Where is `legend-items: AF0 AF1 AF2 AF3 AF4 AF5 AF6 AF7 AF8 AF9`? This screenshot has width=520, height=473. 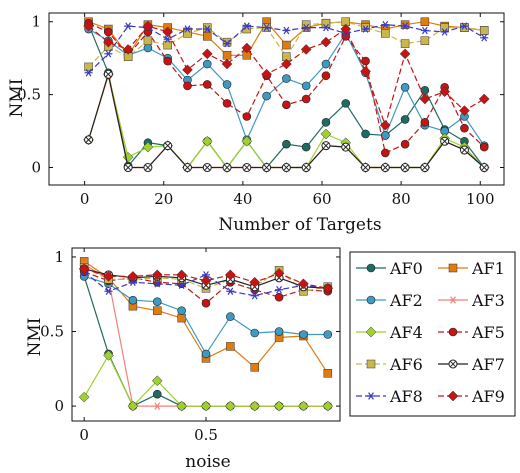
legend-items: AF0 AF1 AF2 AF3 AF4 AF5 AF6 AF7 AF8 AF9 is located at coordinates (430, 332).